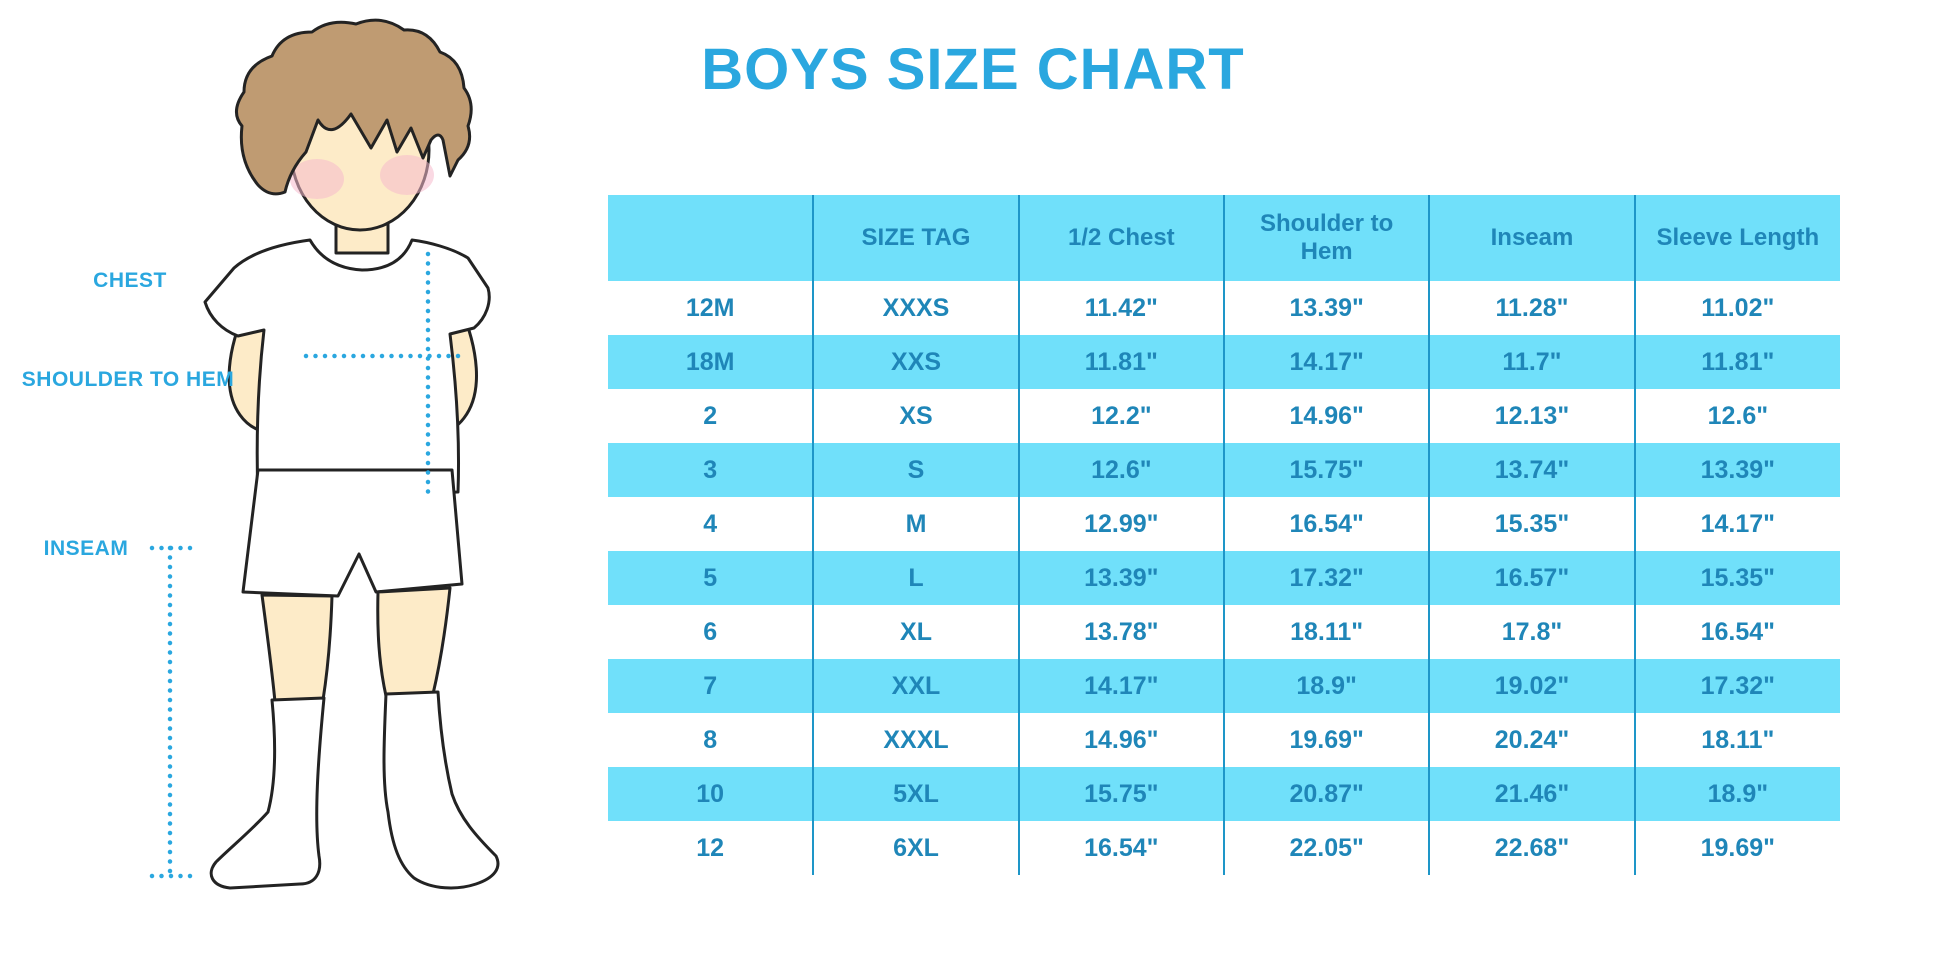 The width and height of the screenshot is (1946, 973). Describe the element at coordinates (1120, 632) in the screenshot. I see `table-cell: 13.78"` at that location.